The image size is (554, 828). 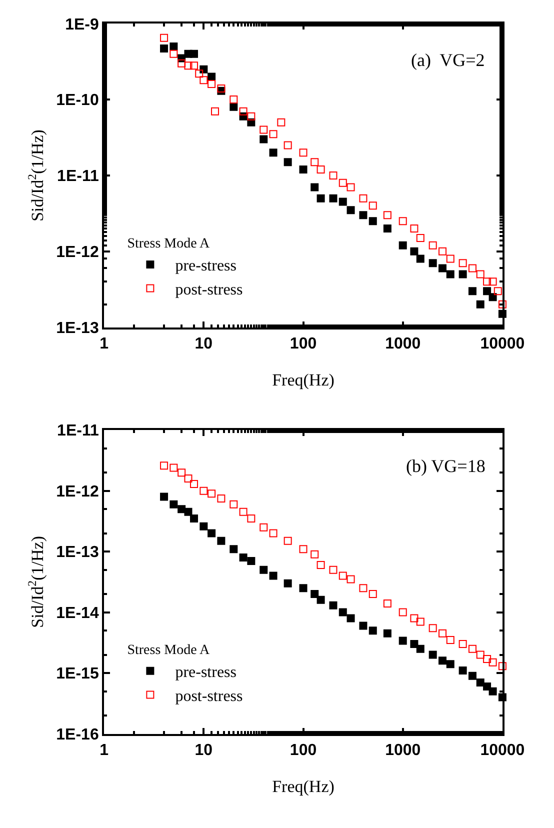 What do you see at coordinates (77, 613) in the screenshot?
I see `y-tick-label: 1E-14` at bounding box center [77, 613].